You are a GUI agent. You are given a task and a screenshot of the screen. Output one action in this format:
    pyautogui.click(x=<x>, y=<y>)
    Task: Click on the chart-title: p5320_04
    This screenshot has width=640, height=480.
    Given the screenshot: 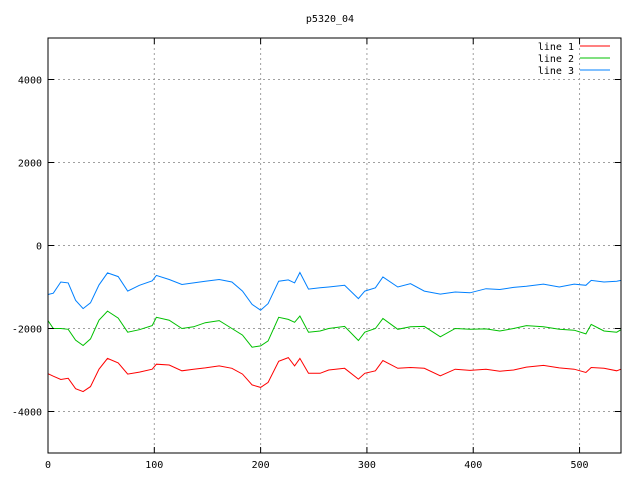 What is the action you would take?
    pyautogui.click(x=330, y=19)
    